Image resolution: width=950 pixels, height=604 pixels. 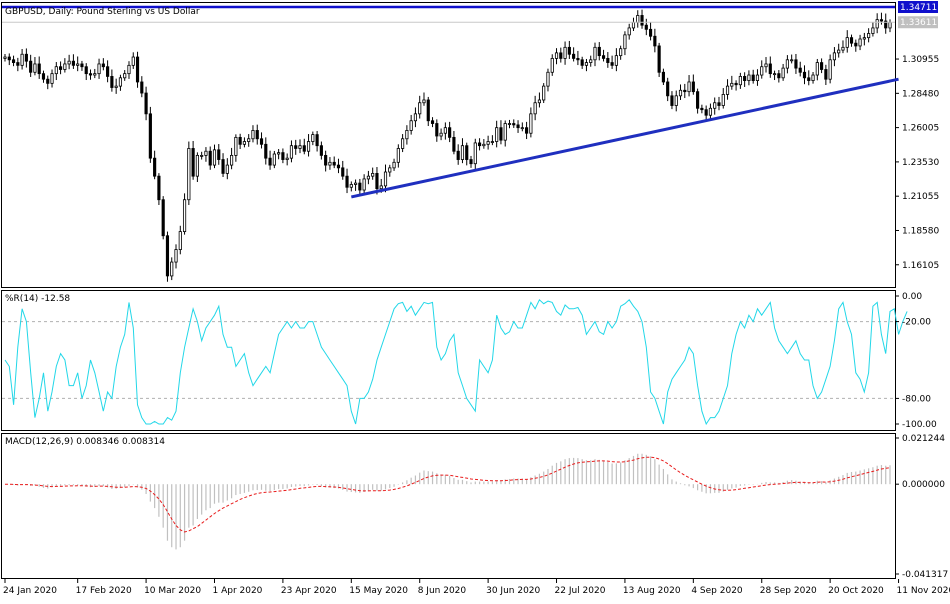 I want to click on time-tick-label: 22 Jul 2020, so click(x=580, y=591).